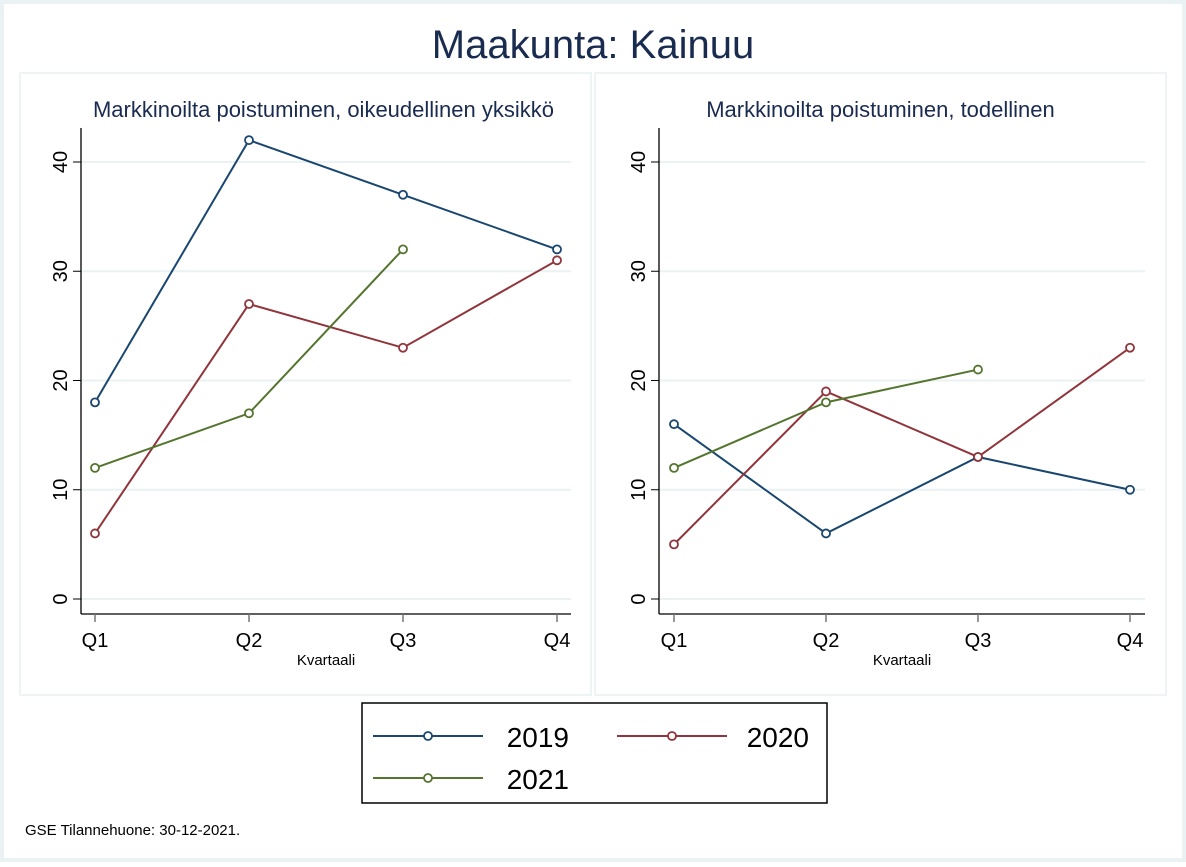  What do you see at coordinates (593, 45) in the screenshot?
I see `figure-title: Maakunta: Kainuu` at bounding box center [593, 45].